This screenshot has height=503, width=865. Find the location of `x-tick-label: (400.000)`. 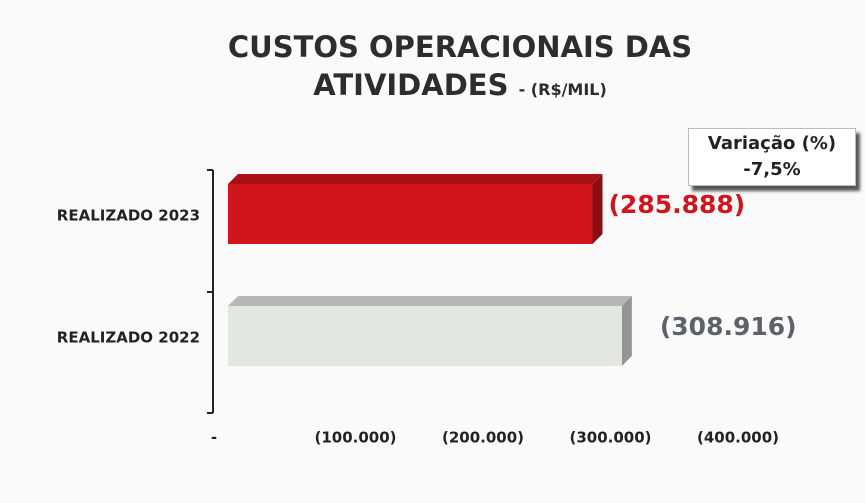

x-tick-label: (400.000) is located at coordinates (738, 438).